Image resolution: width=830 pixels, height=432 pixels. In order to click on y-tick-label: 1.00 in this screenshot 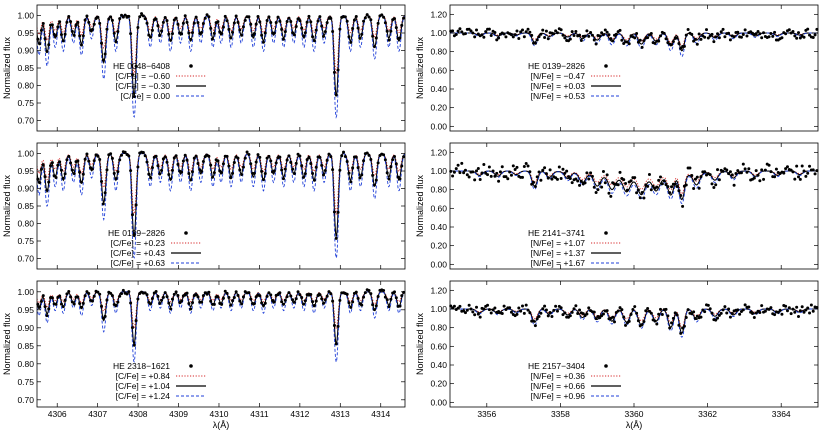, I will do `click(25, 154)`.